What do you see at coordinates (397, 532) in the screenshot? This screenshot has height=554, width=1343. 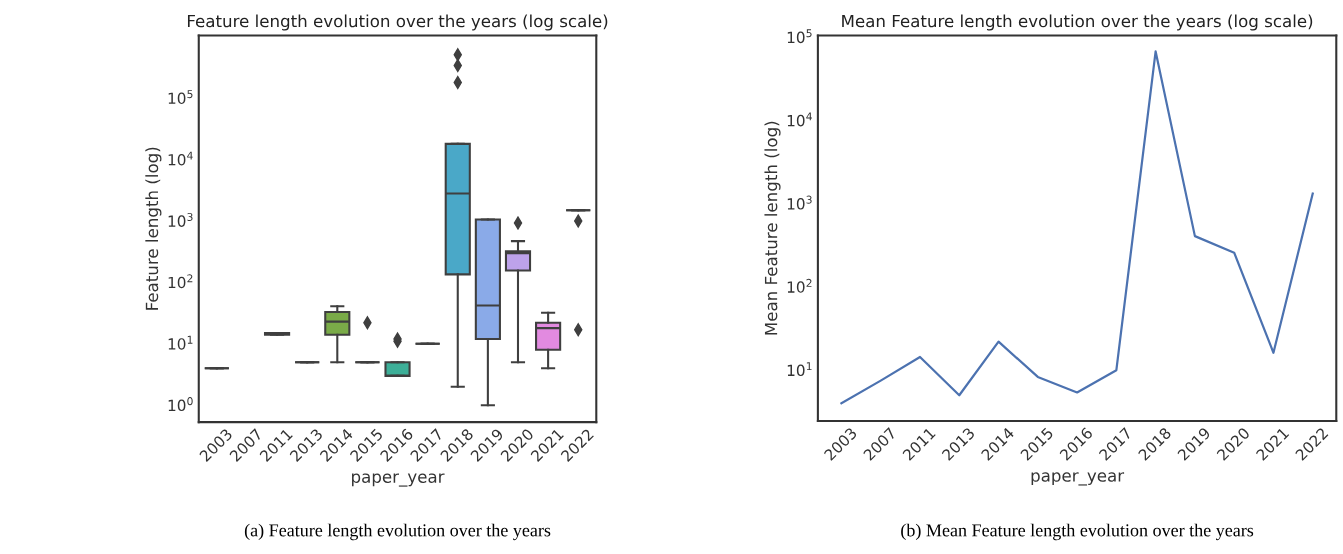 I see `text: (a) Feature length evolution over the years` at bounding box center [397, 532].